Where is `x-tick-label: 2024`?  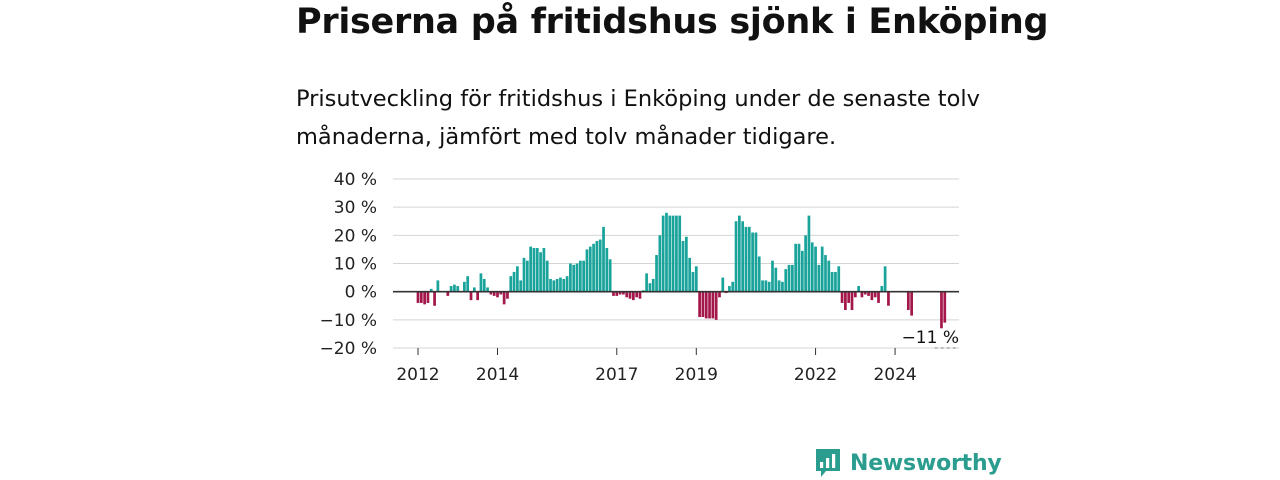
x-tick-label: 2024 is located at coordinates (894, 375).